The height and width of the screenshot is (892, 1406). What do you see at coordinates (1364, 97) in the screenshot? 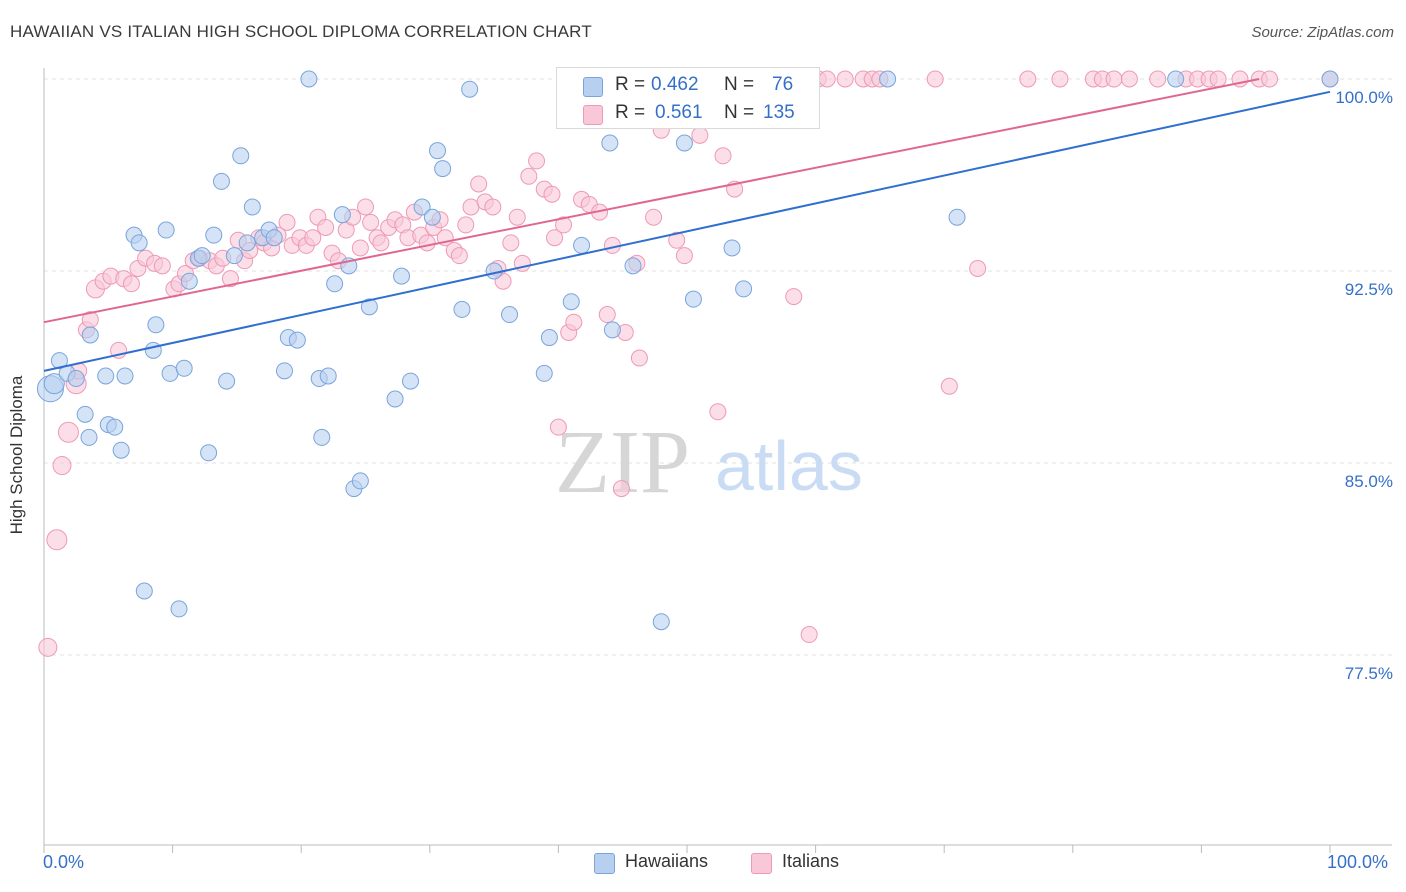
I see `y-tick-label: 100.0%` at bounding box center [1364, 97].